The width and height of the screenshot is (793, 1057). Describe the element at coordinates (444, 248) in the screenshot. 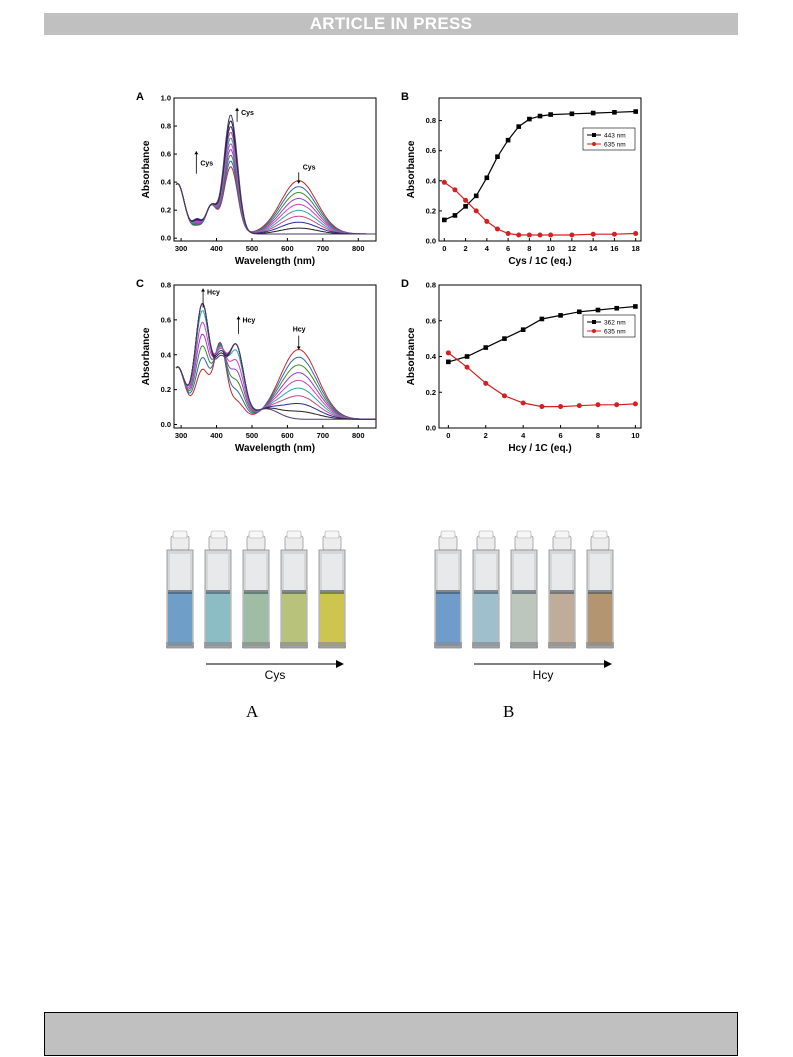

I see `x-tick-label: 0` at that location.